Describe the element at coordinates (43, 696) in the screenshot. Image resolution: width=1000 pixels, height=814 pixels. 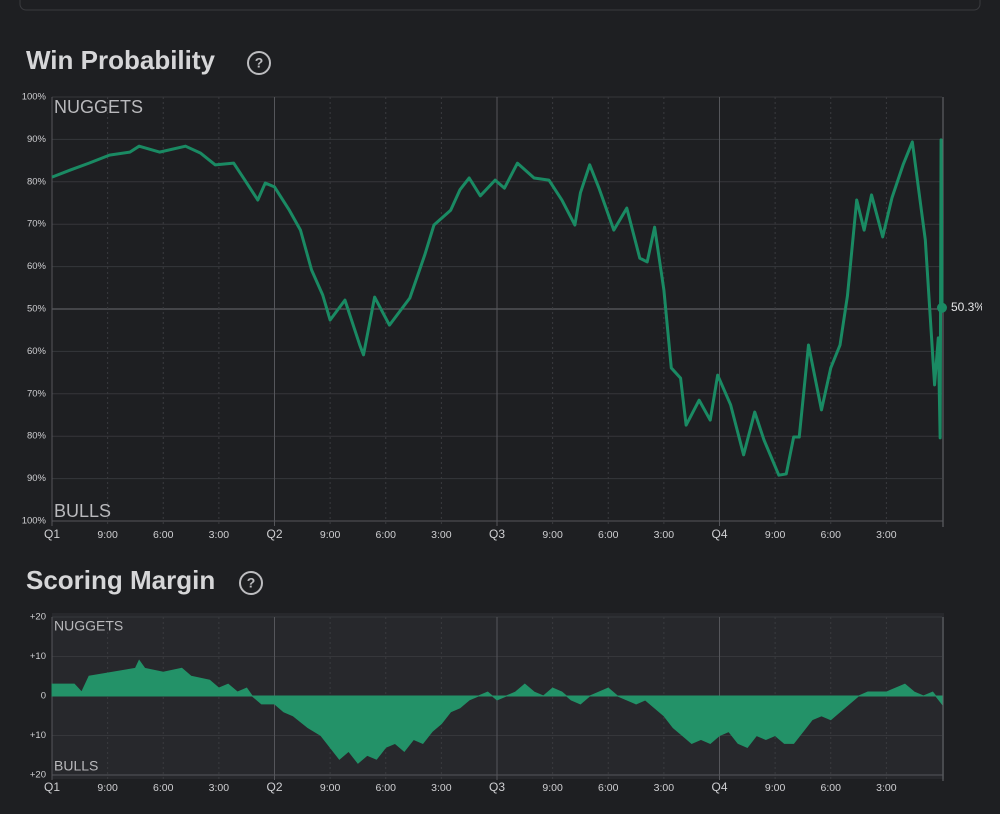
I see `y-tick-label: 0` at that location.